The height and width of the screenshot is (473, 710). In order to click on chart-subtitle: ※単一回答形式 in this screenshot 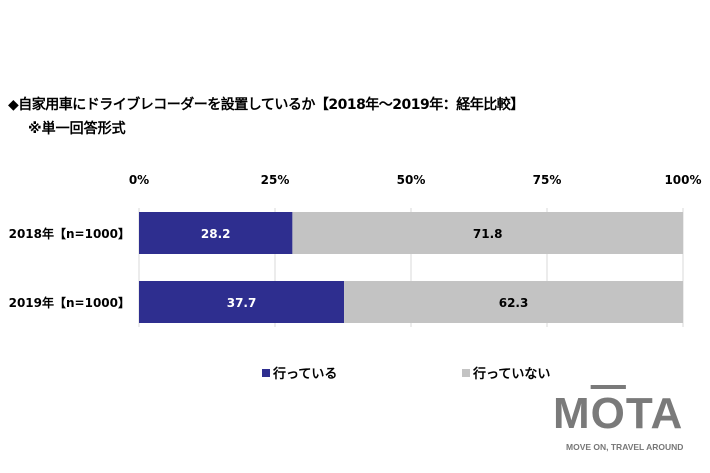, I will do `click(77, 129)`.